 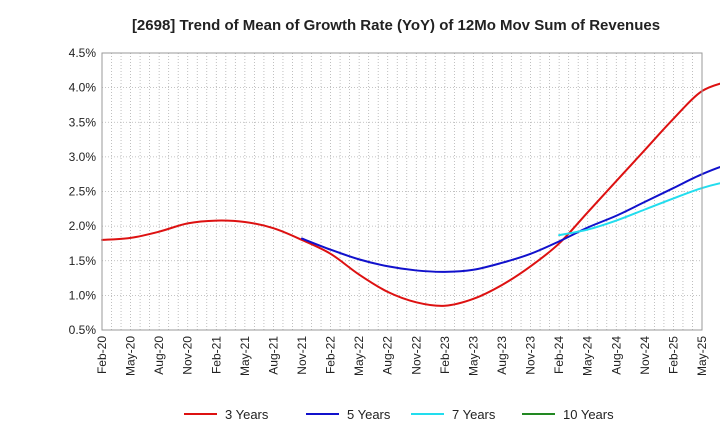 What do you see at coordinates (247, 414) in the screenshot?
I see `legend-label: 3 Years` at bounding box center [247, 414].